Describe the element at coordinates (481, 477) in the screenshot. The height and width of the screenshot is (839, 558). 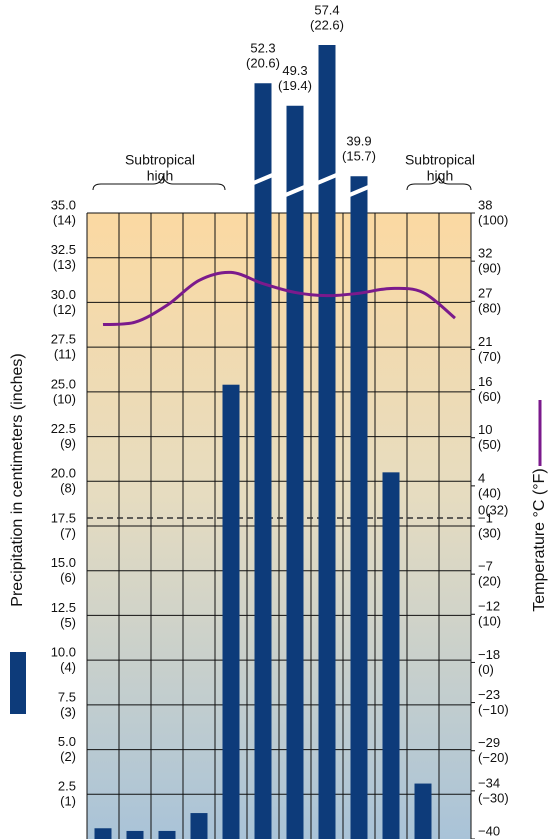
I see `y2-tick-label: 4` at that location.